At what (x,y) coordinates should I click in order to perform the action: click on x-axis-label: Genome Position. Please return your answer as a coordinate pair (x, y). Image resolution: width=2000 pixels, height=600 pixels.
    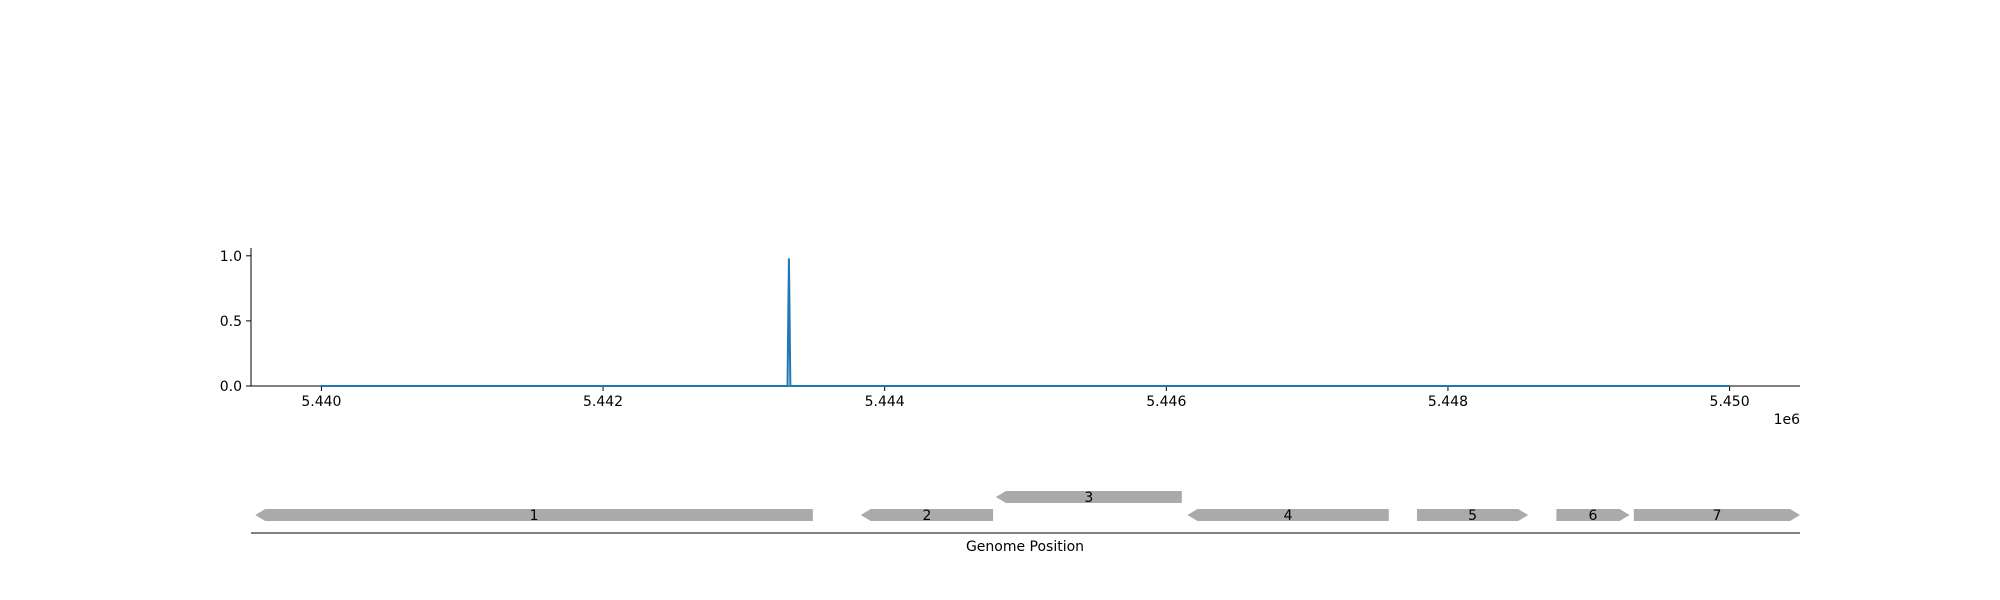
    Looking at the image, I should click on (1025, 547).